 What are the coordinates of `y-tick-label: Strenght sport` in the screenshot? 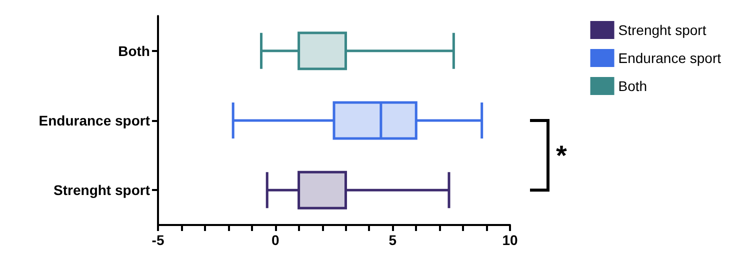 It's located at (102, 190).